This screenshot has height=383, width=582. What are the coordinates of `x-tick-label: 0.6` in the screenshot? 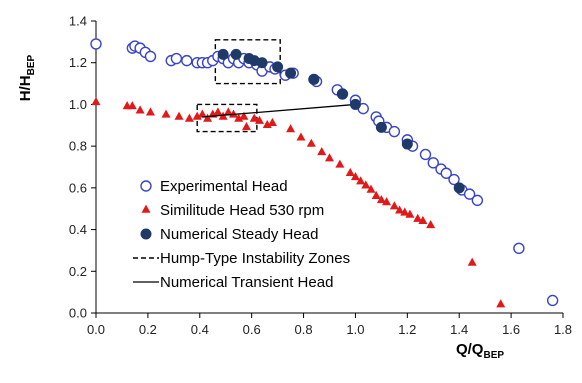 It's located at (252, 329).